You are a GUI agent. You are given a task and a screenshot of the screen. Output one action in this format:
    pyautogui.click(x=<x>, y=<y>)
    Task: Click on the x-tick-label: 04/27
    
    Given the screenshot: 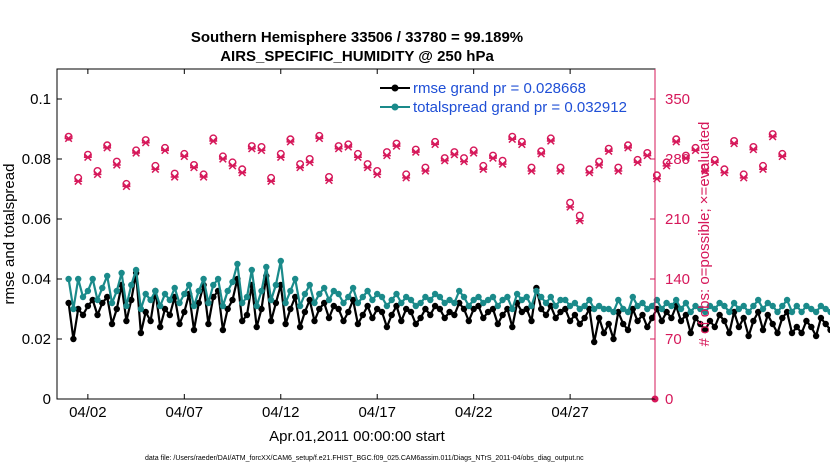 What is the action you would take?
    pyautogui.click(x=570, y=412)
    